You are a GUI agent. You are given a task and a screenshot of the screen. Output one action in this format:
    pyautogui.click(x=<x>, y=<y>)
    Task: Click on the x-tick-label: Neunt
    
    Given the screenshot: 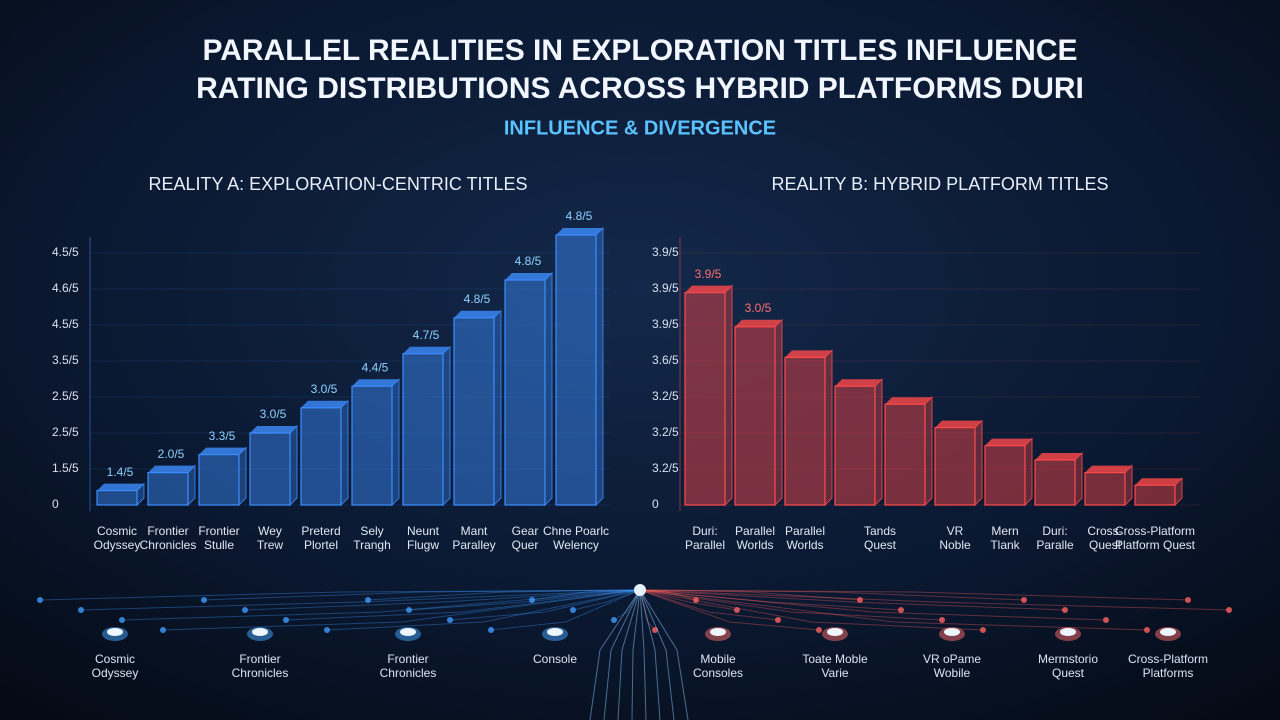 What is the action you would take?
    pyautogui.click(x=423, y=531)
    